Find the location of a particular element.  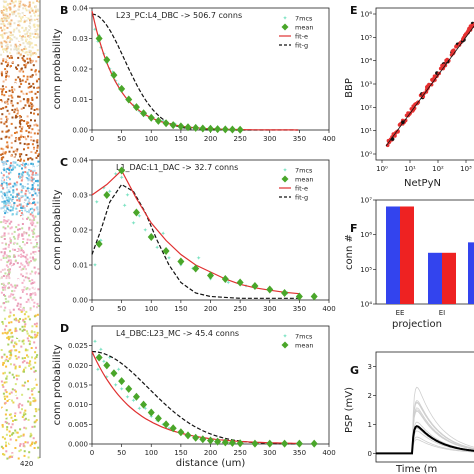

y-tick-label: 10⁴ is located at coordinates (366, 61).